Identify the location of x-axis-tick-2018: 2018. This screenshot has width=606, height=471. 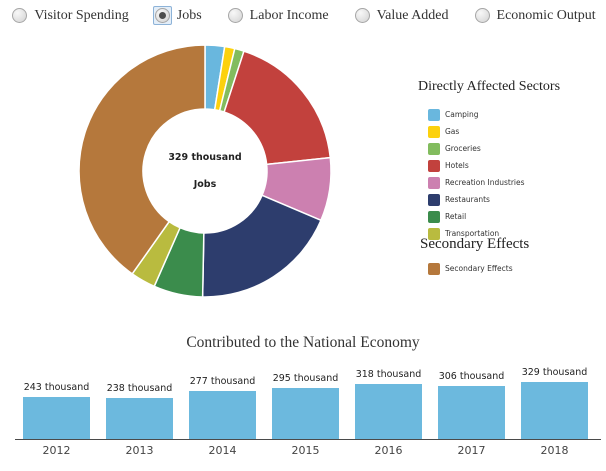
(554, 450).